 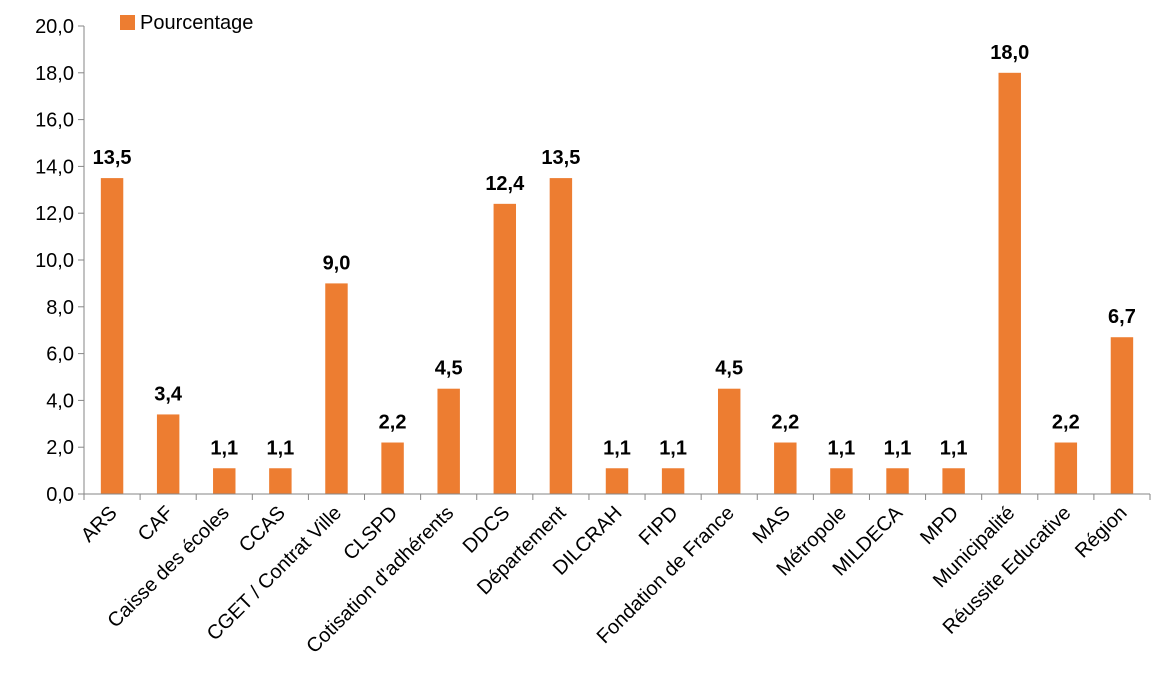 I want to click on data-label: 9,0, so click(x=337, y=263).